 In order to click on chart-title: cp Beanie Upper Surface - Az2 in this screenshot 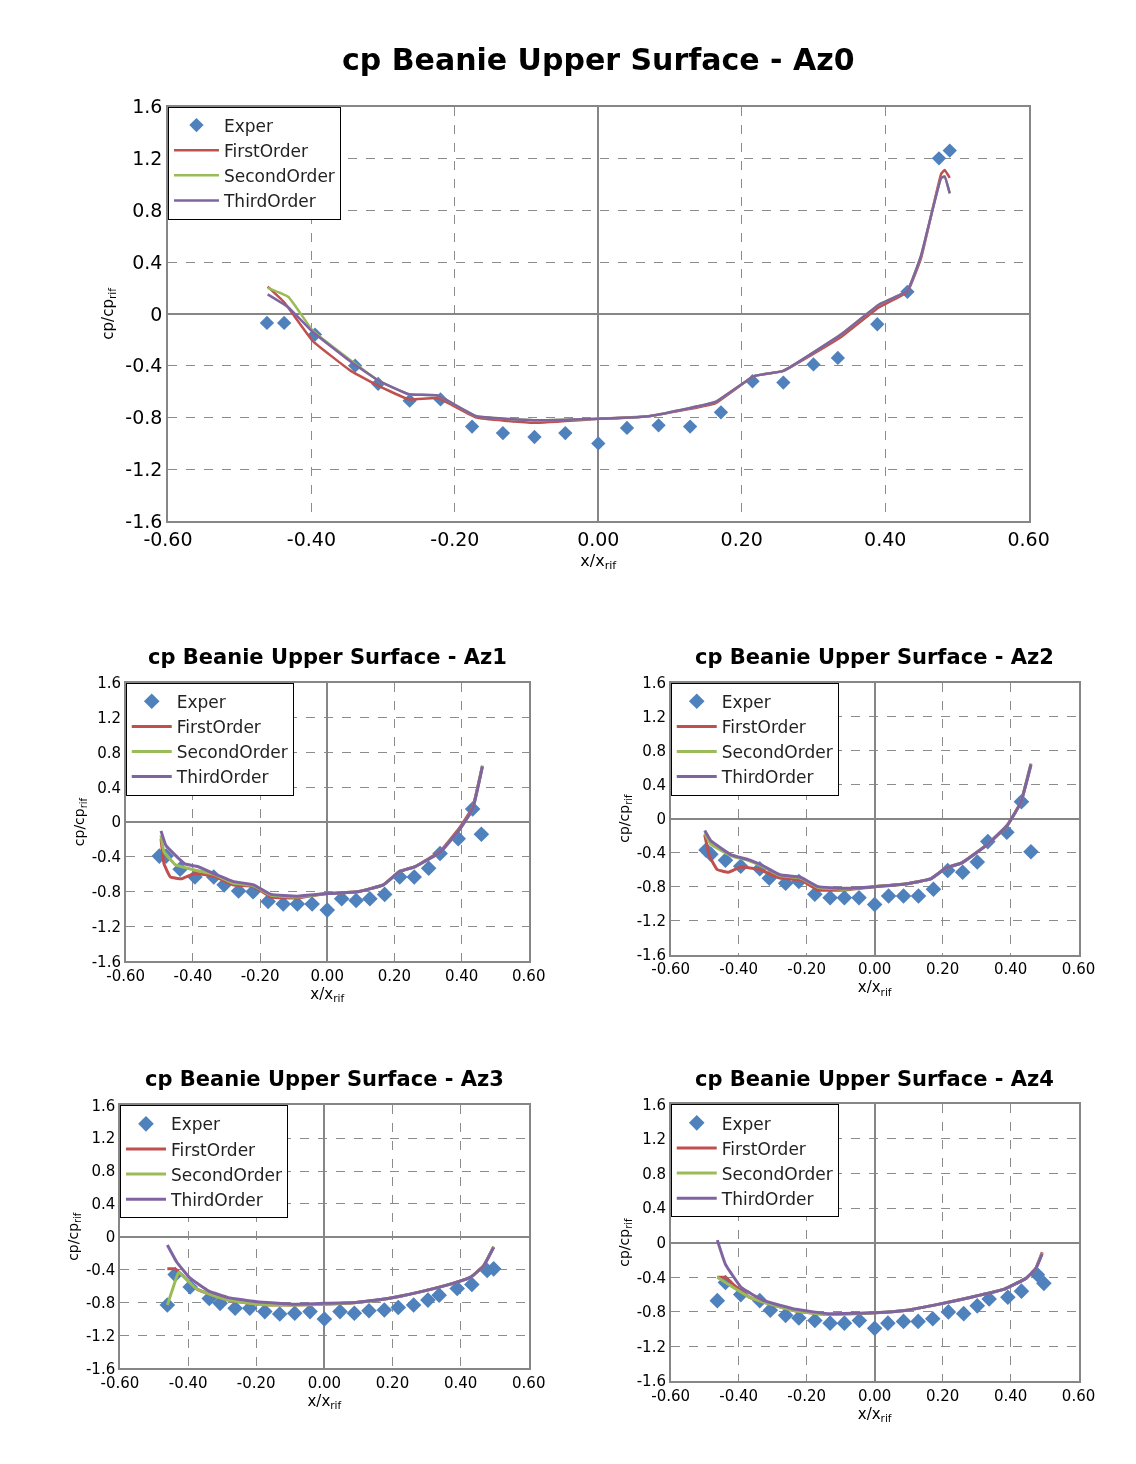, I will do `click(874, 657)`.